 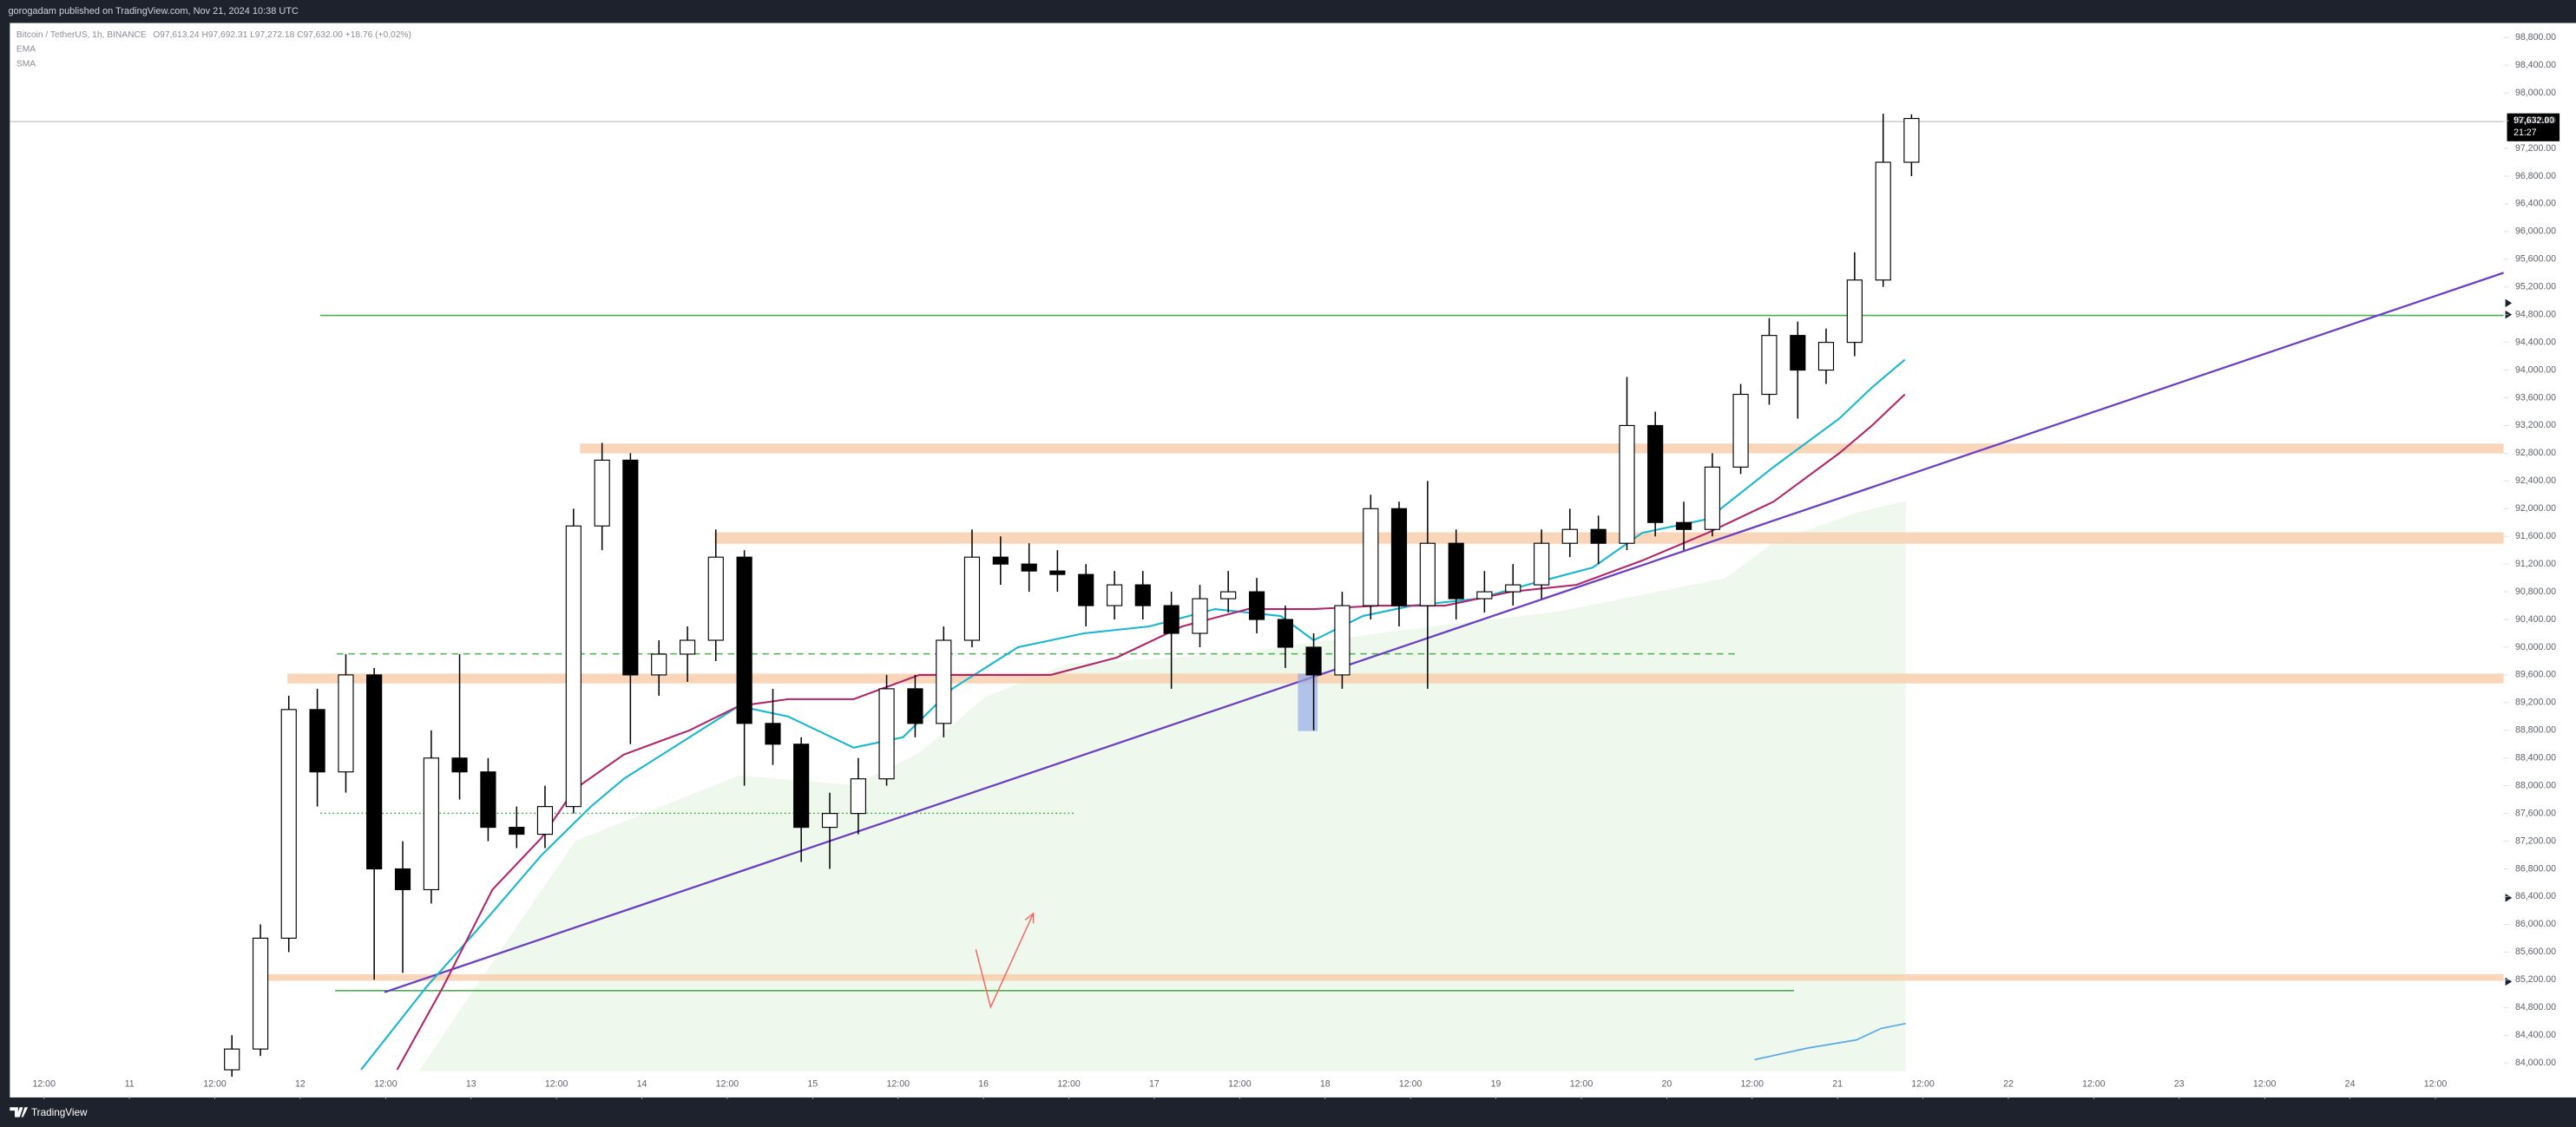 What do you see at coordinates (2535, 675) in the screenshot?
I see `y-tick-label: 89,600.00` at bounding box center [2535, 675].